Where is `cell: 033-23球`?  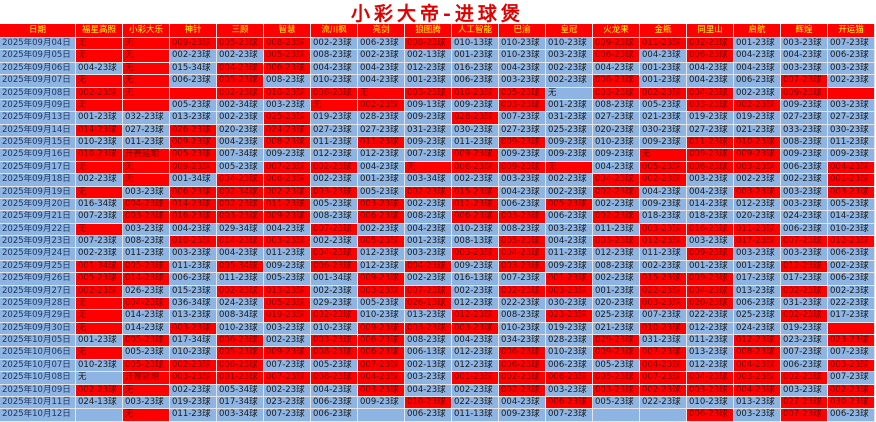
cell: 033-23球 is located at coordinates (804, 130).